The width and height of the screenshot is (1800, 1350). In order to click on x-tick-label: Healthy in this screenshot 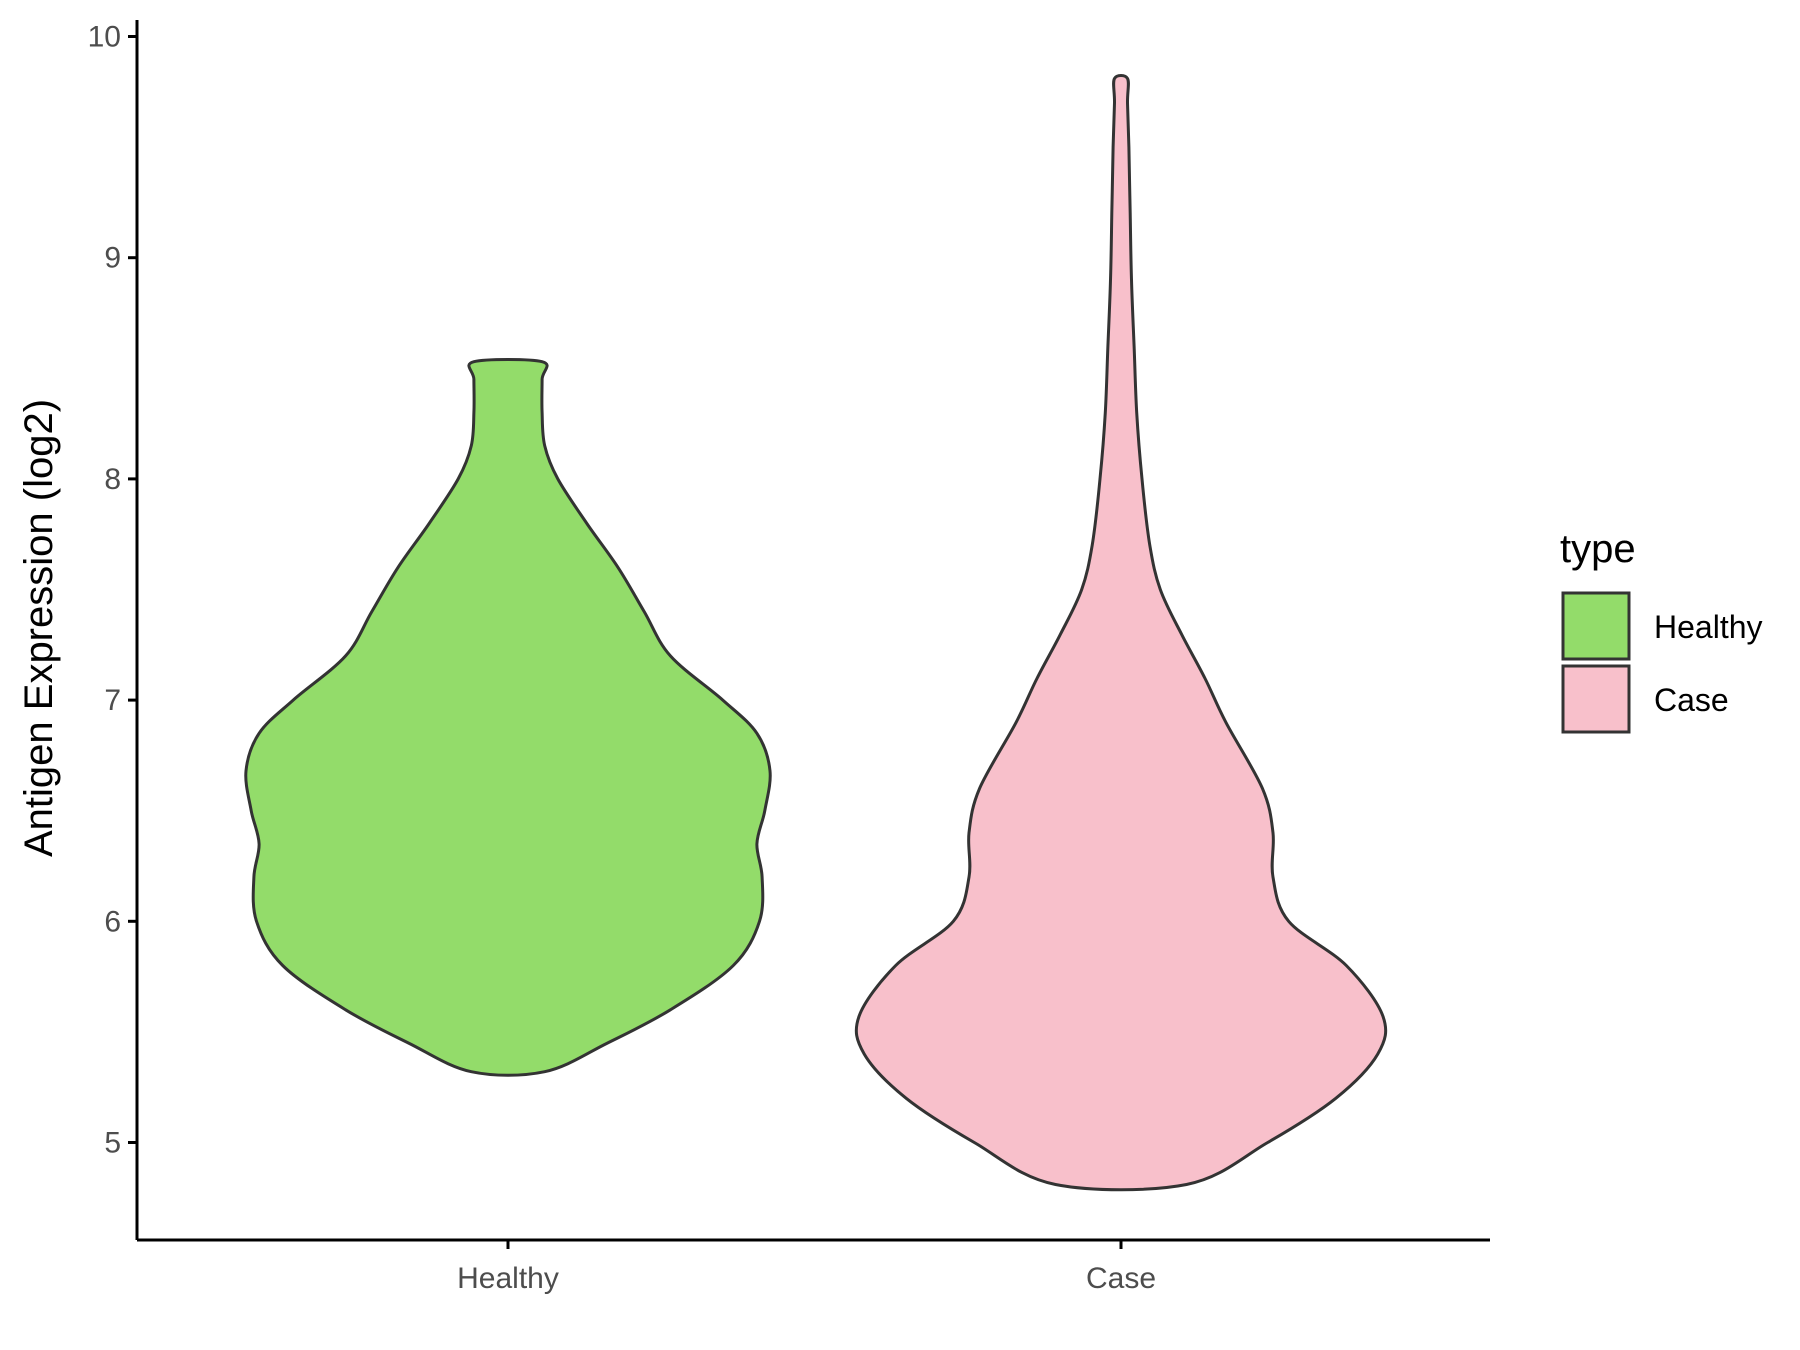, I will do `click(508, 1278)`.